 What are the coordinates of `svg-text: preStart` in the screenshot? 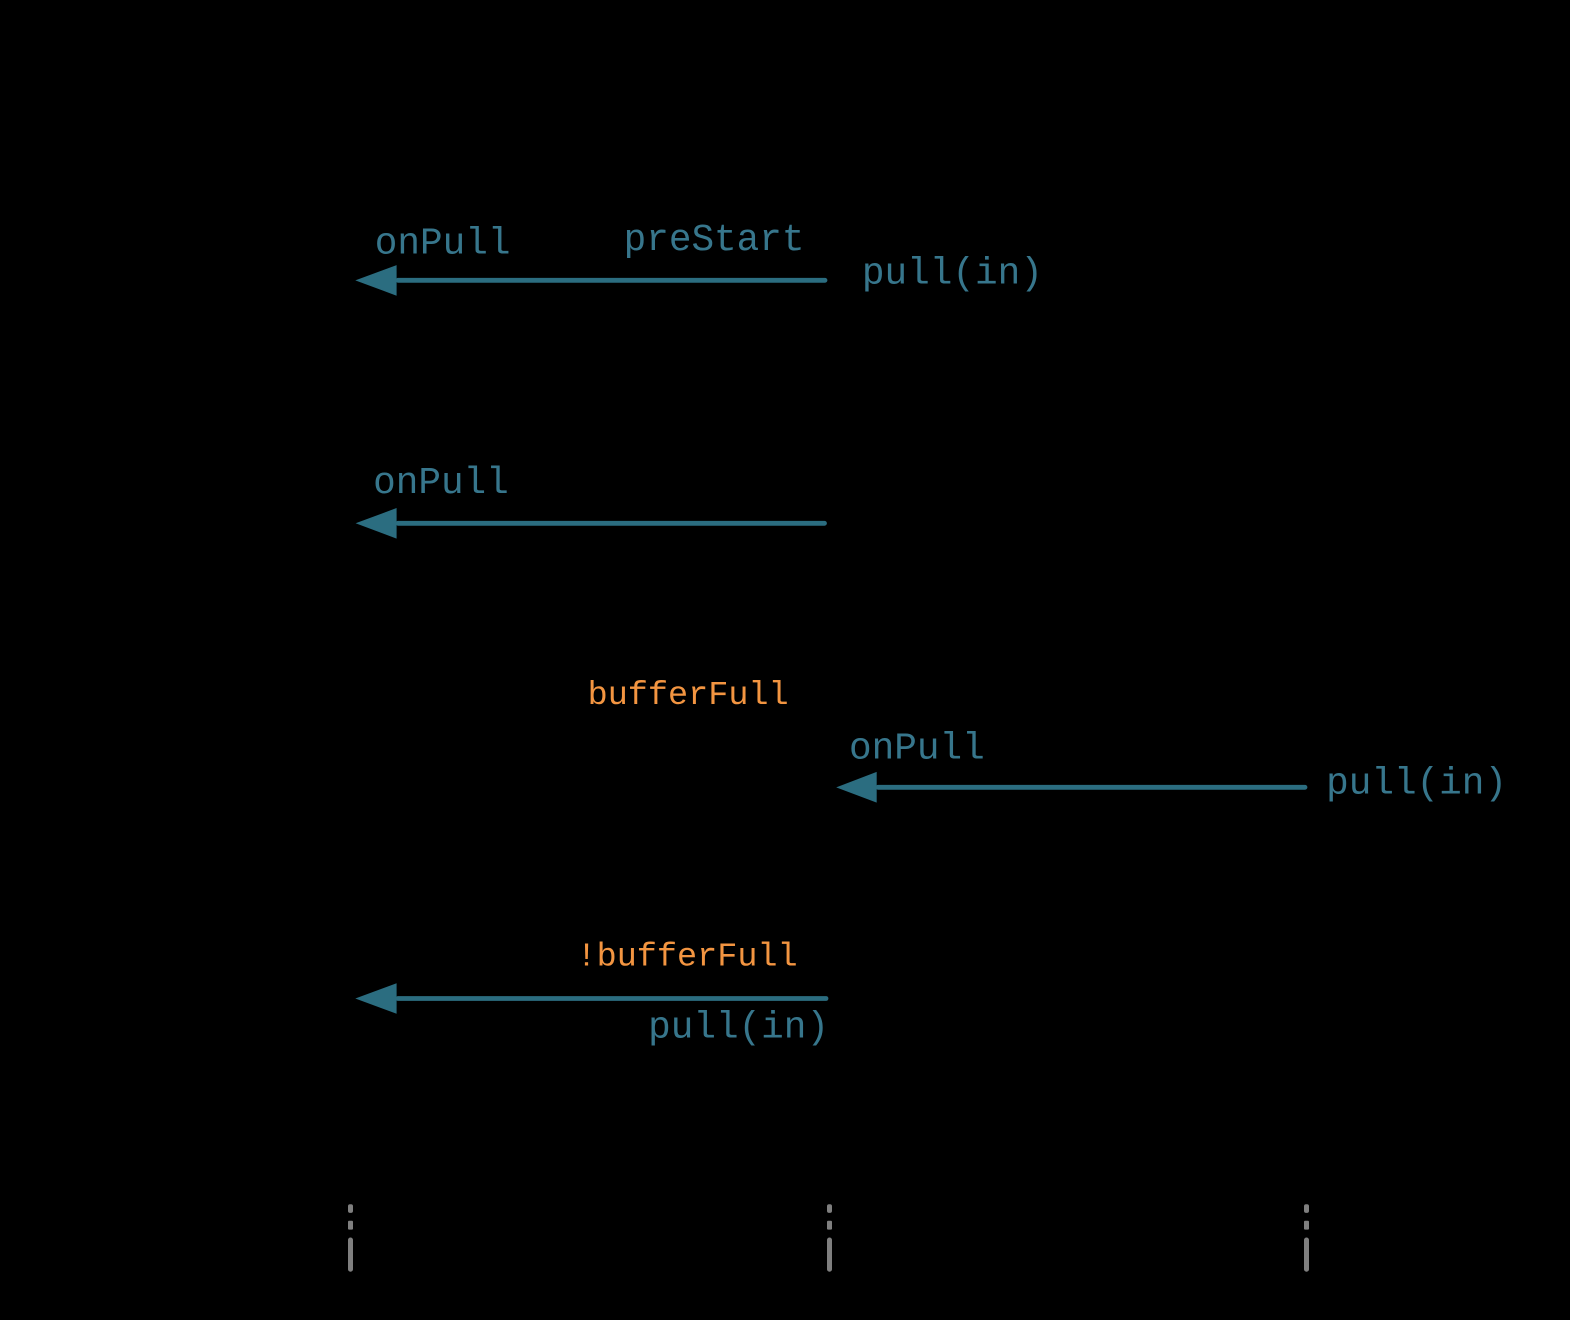 It's located at (714, 241).